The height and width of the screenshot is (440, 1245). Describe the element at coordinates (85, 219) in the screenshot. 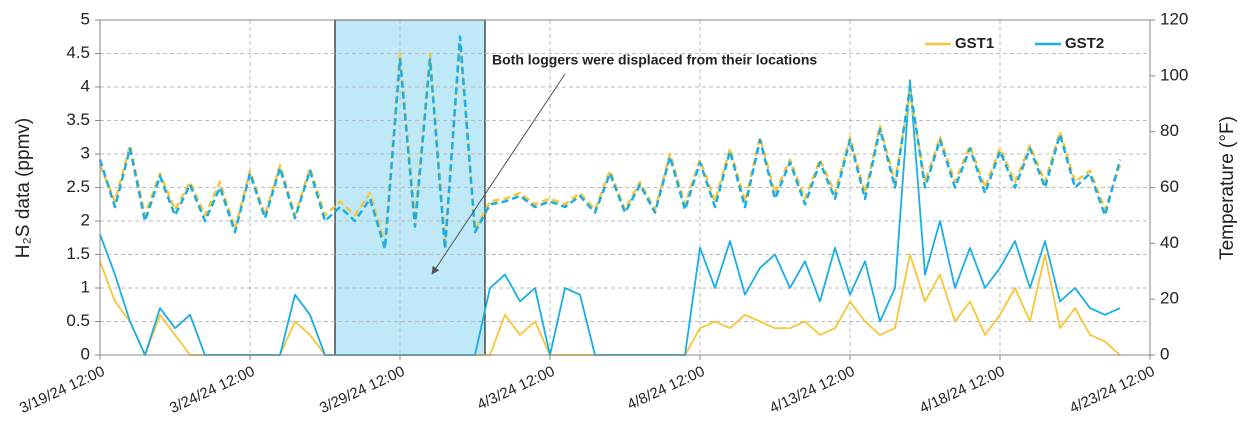

I see `y-tick-label: 2` at that location.